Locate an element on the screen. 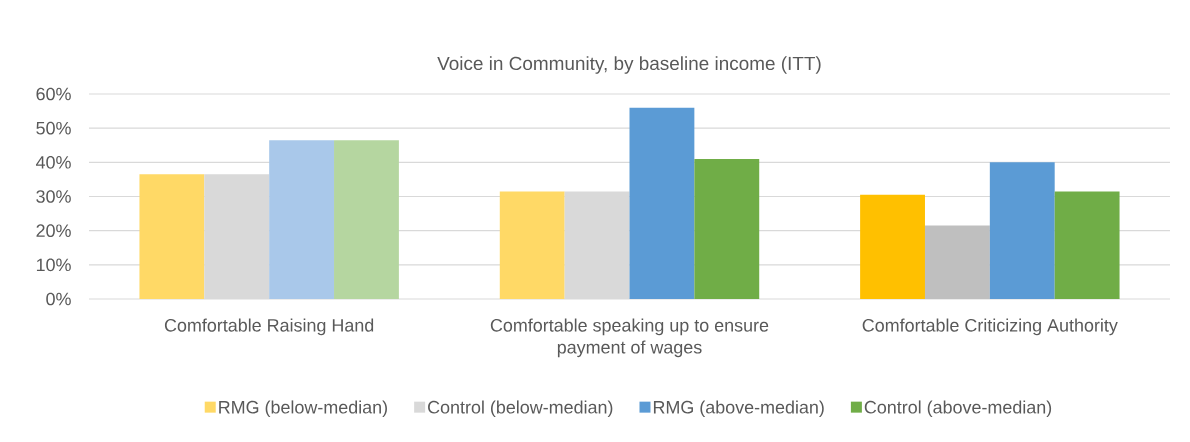  legend-label: RMG (above-median) is located at coordinates (738, 409).